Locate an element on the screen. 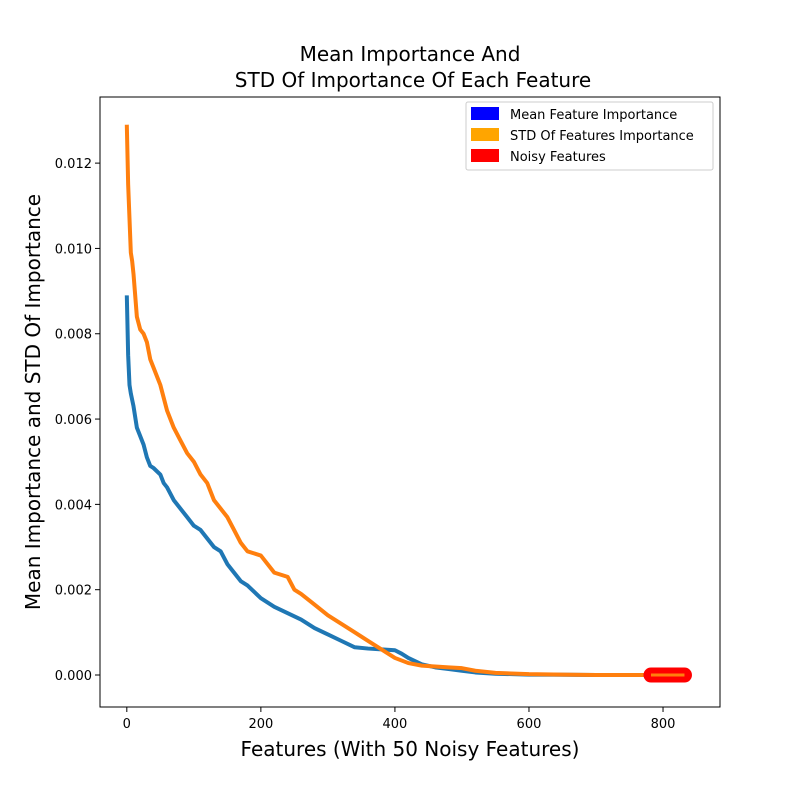  legend-label: STD Of Features Importance is located at coordinates (602, 136).